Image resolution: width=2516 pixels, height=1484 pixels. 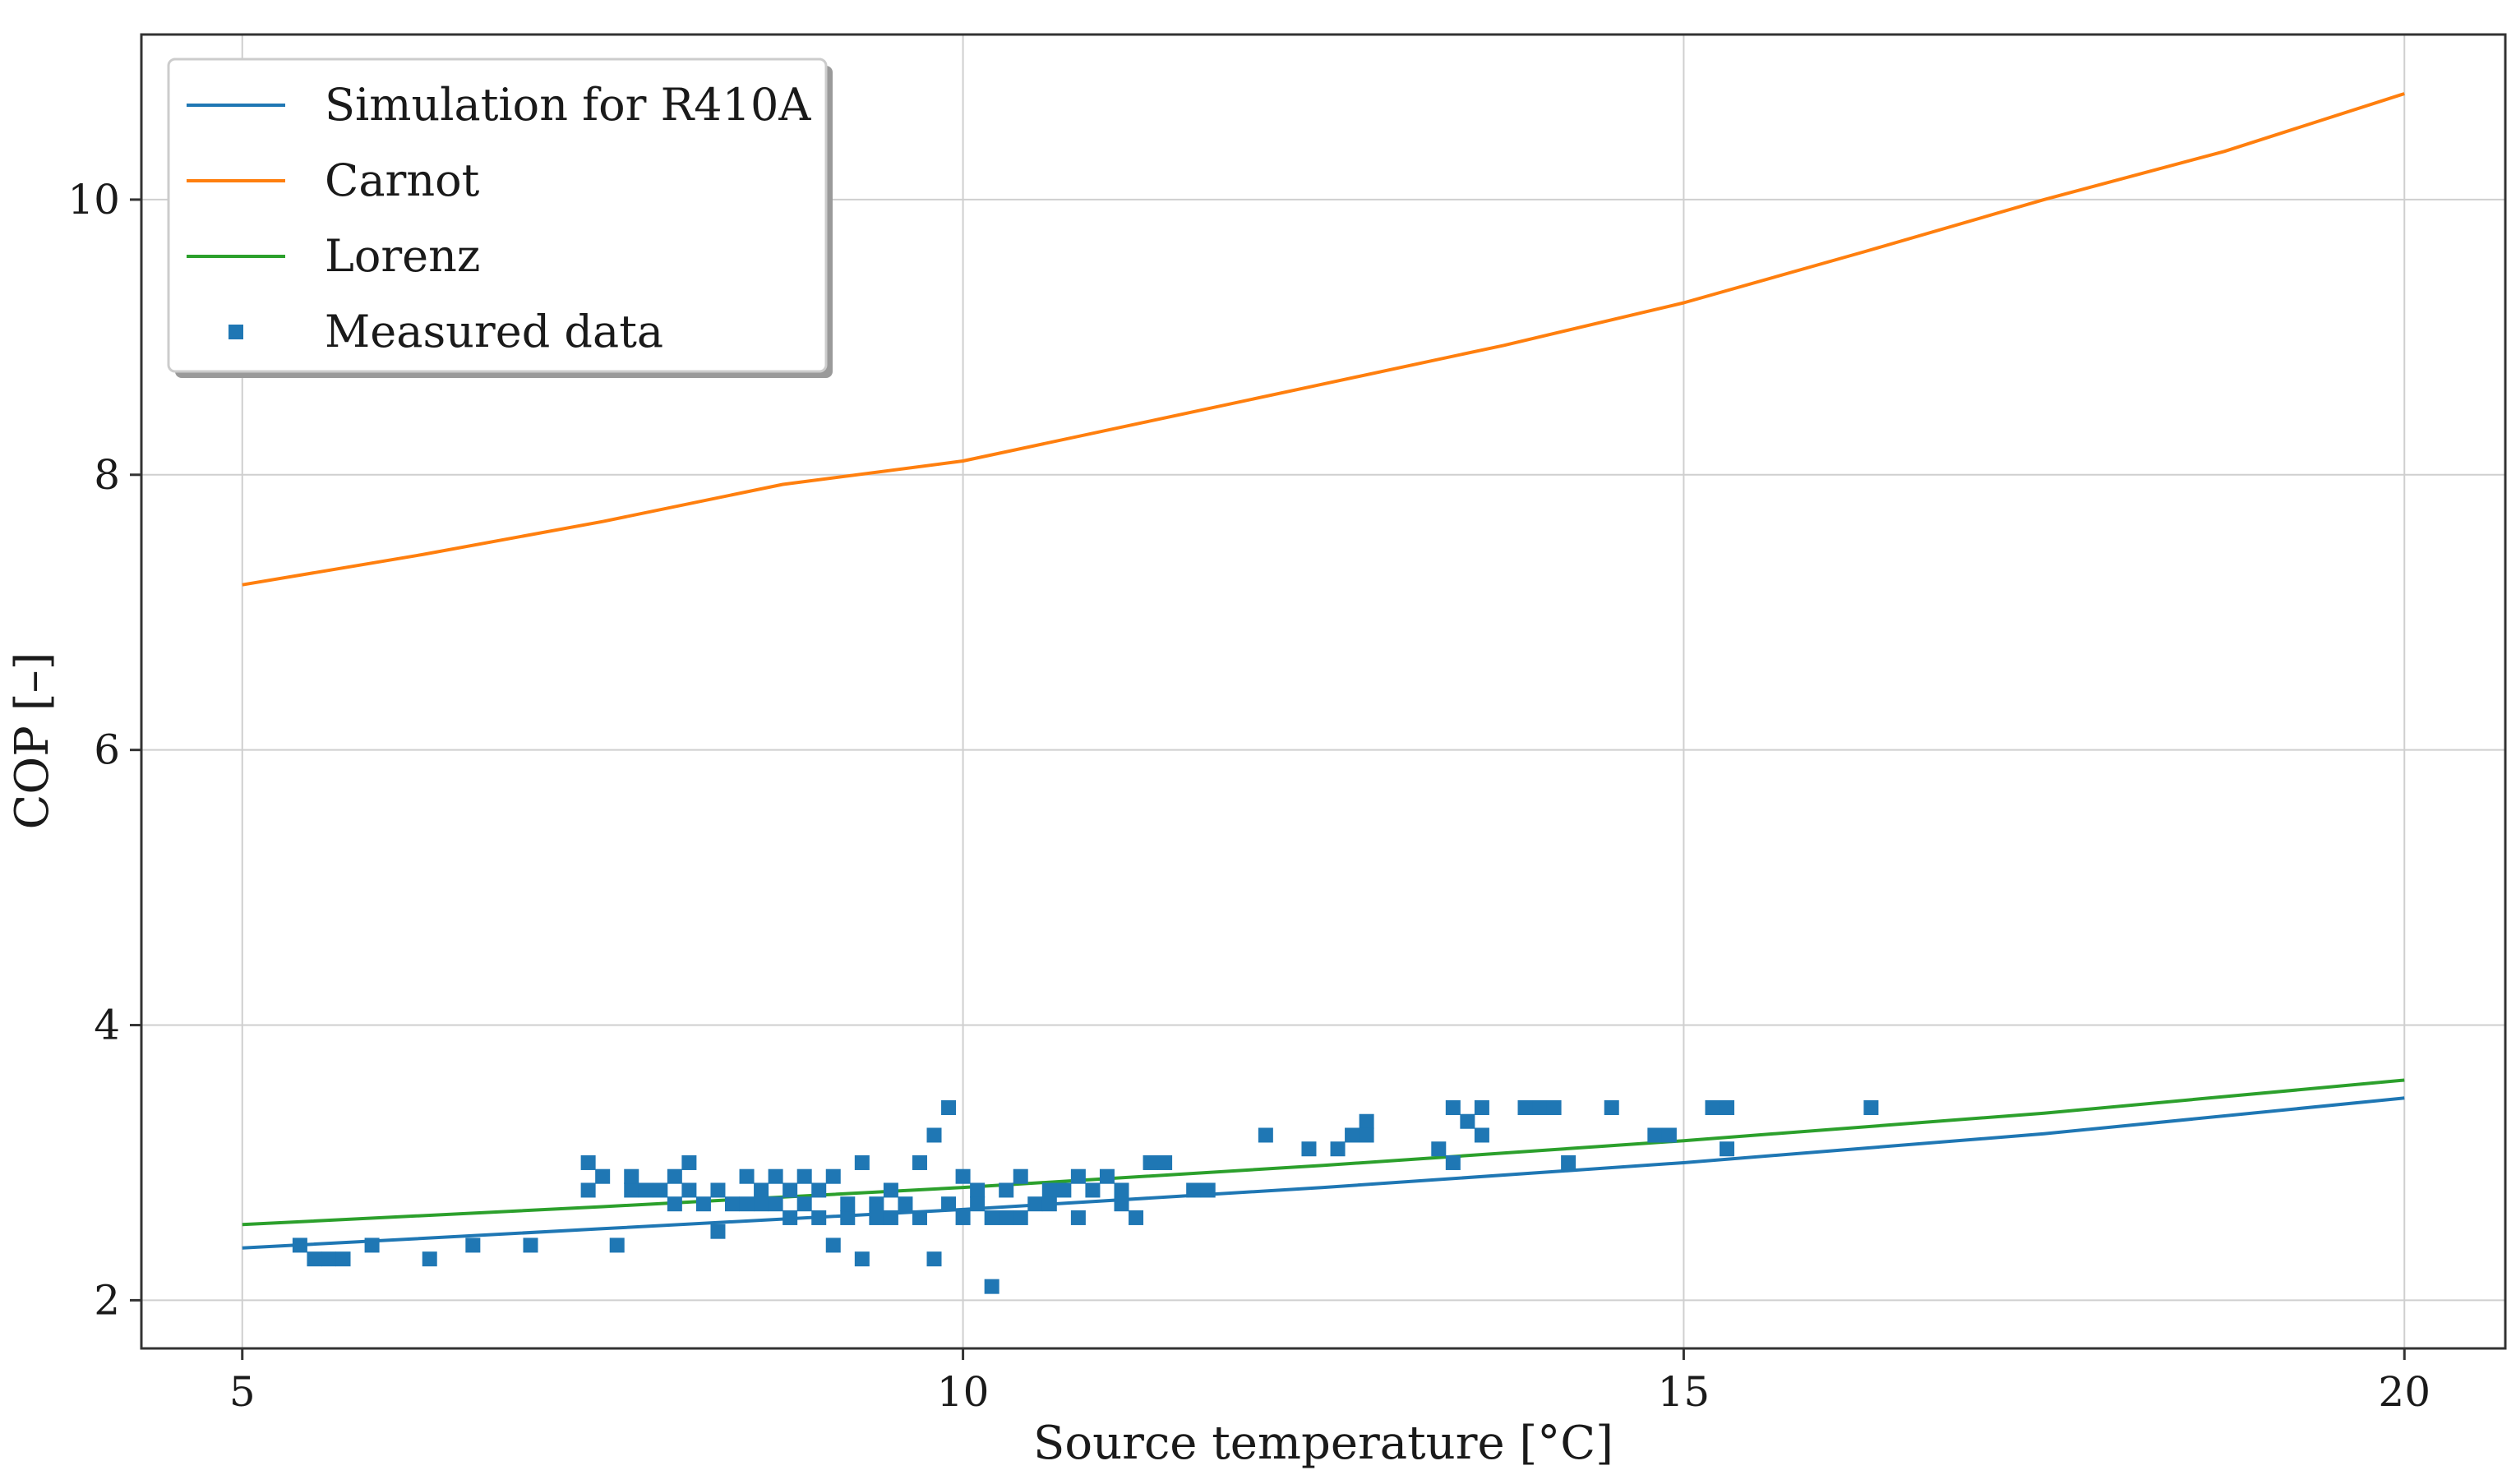 I want to click on legend-label: Lorenz, so click(x=403, y=256).